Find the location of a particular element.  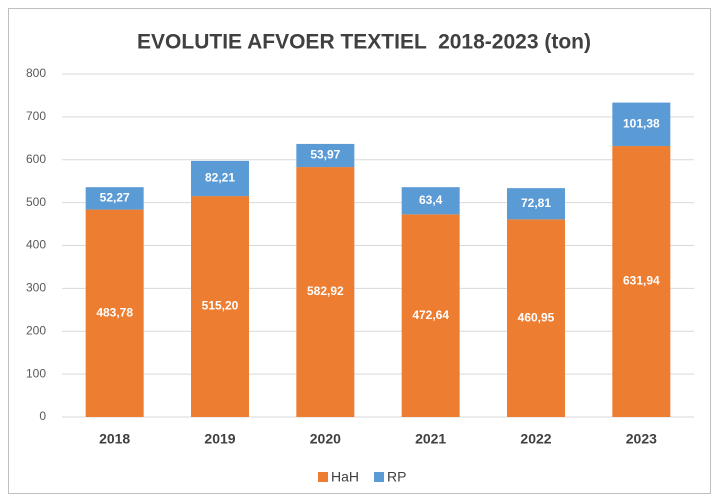

y-tick-label: 700 is located at coordinates (36, 116).